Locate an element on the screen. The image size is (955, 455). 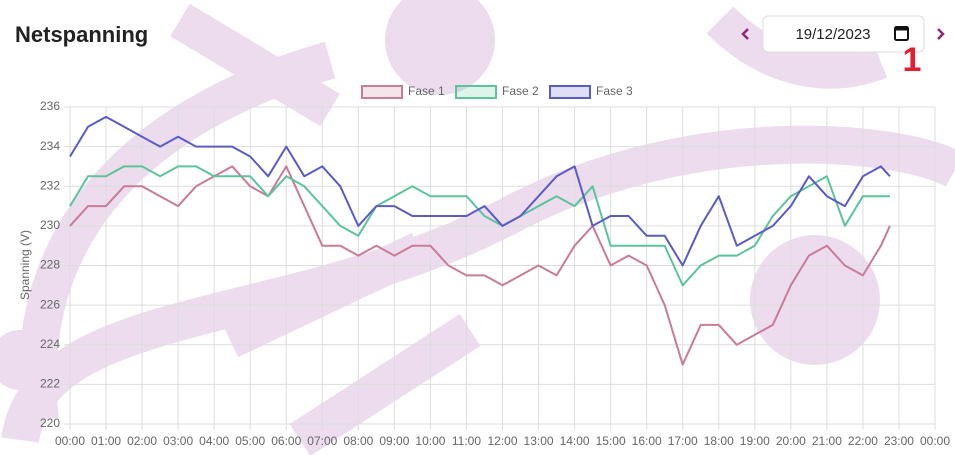
next-day is located at coordinates (941, 34).